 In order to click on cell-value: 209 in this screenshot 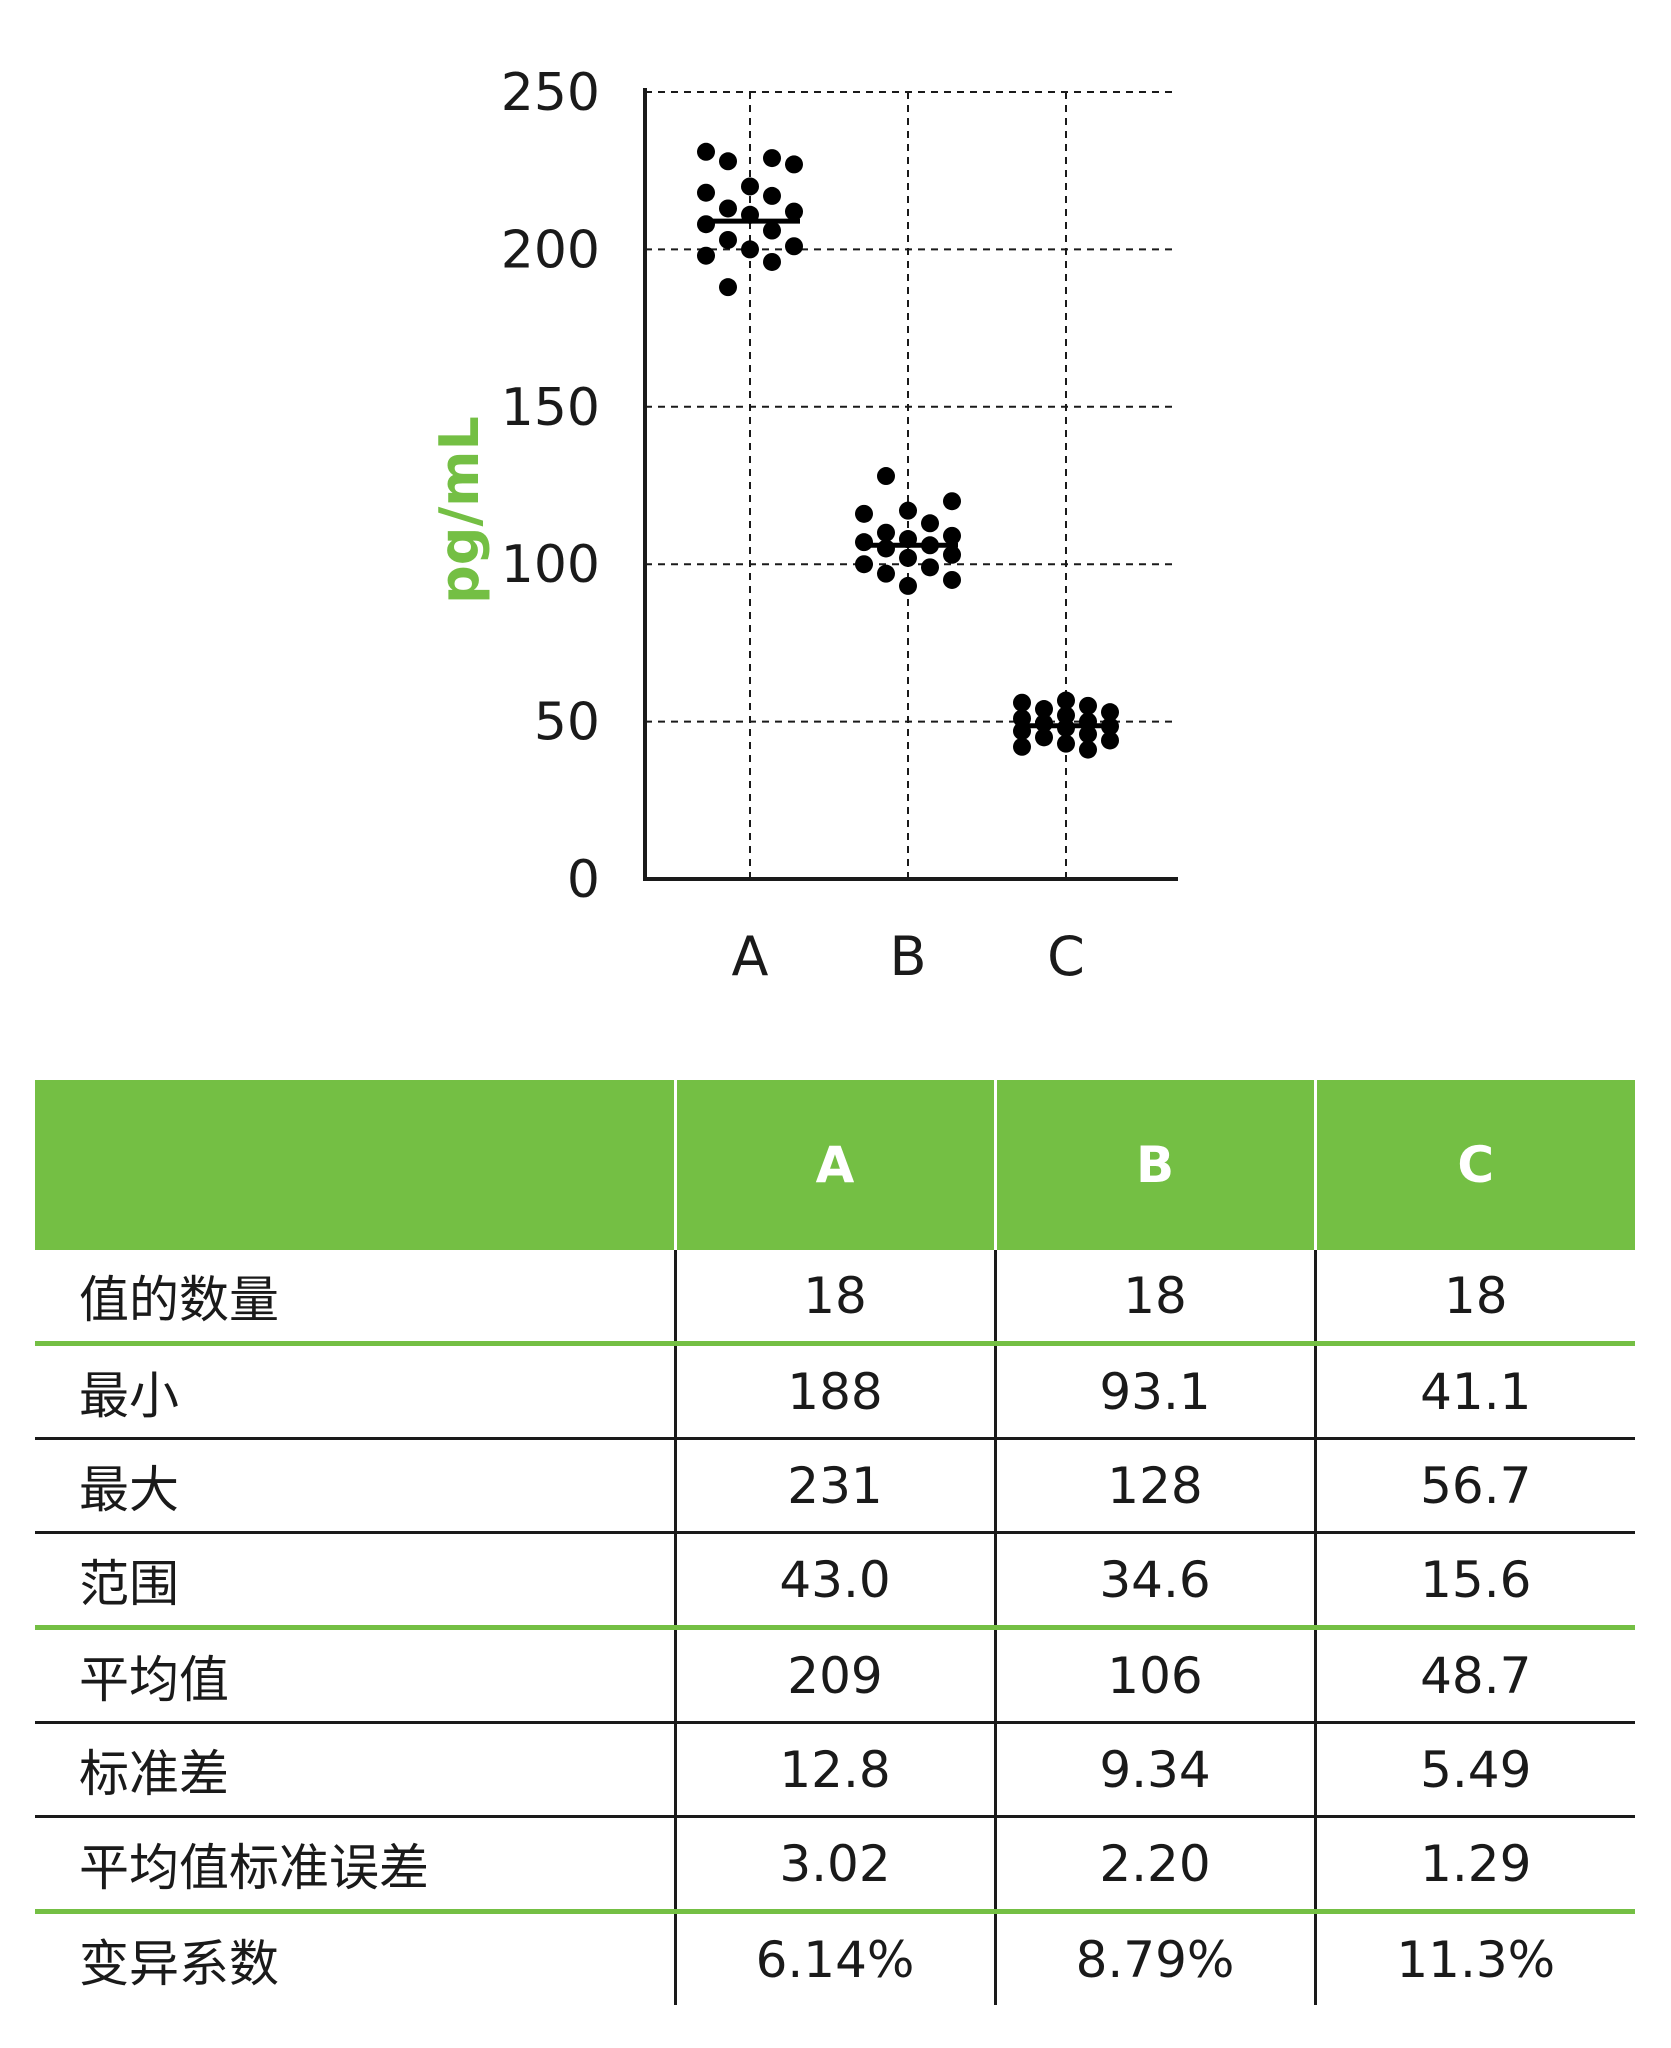, I will do `click(834, 1674)`.